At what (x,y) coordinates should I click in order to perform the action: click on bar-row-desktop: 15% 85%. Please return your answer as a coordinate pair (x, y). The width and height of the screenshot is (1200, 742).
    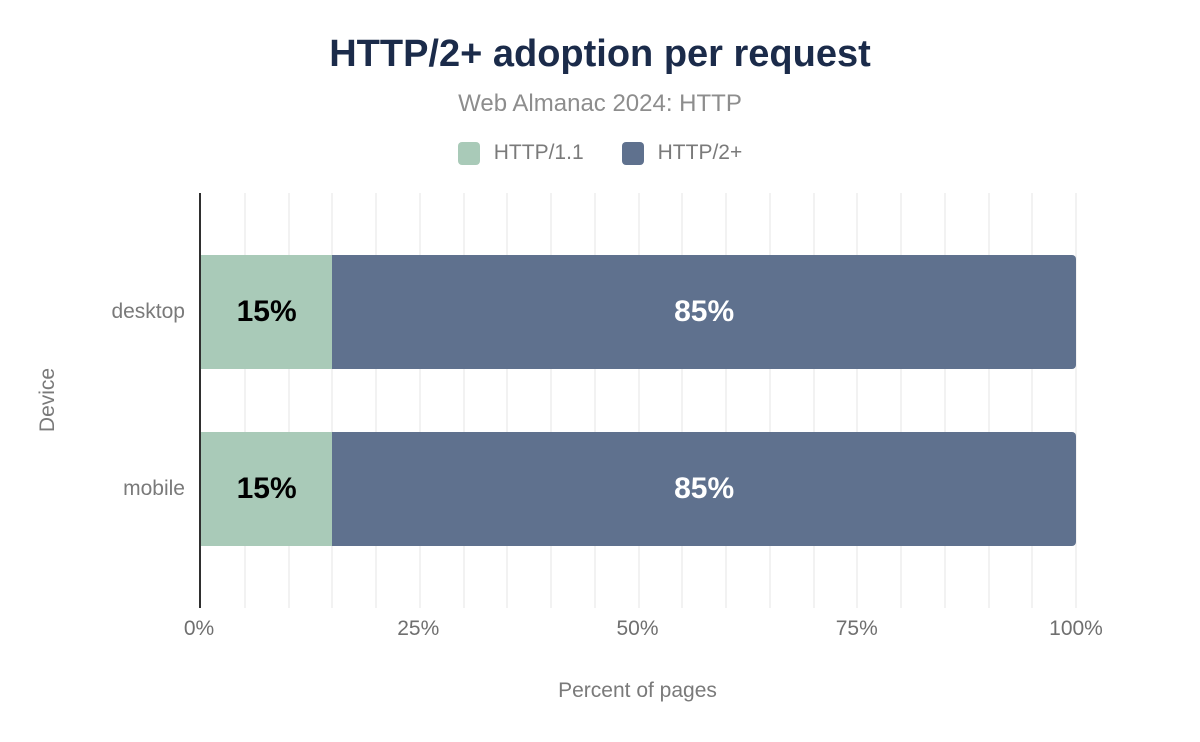
    Looking at the image, I should click on (638, 312).